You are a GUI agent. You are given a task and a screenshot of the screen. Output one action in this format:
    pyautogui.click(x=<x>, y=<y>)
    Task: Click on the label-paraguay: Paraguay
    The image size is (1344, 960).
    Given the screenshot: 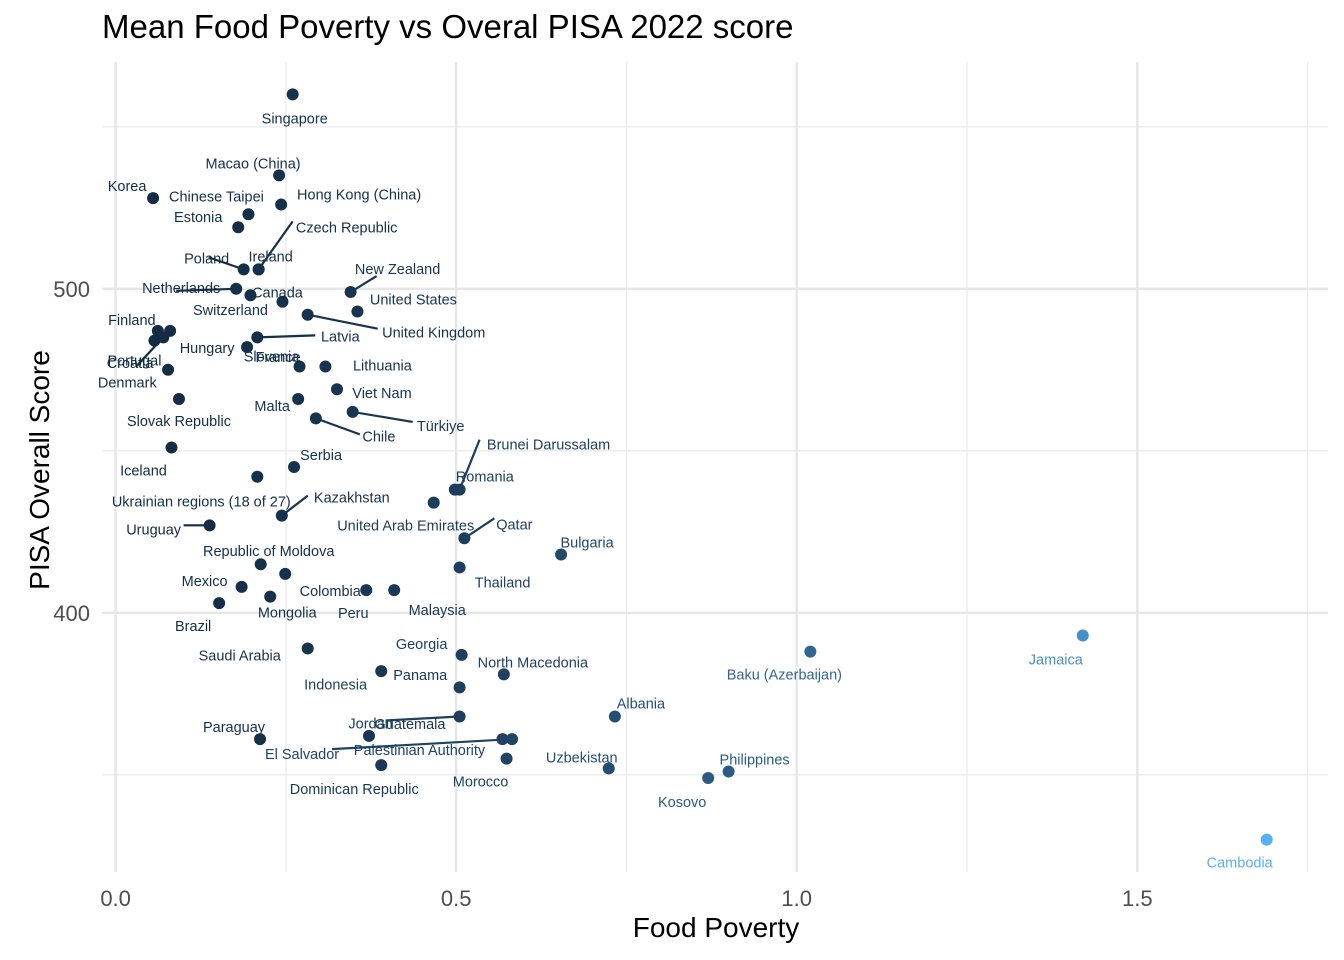 What is the action you would take?
    pyautogui.click(x=234, y=728)
    